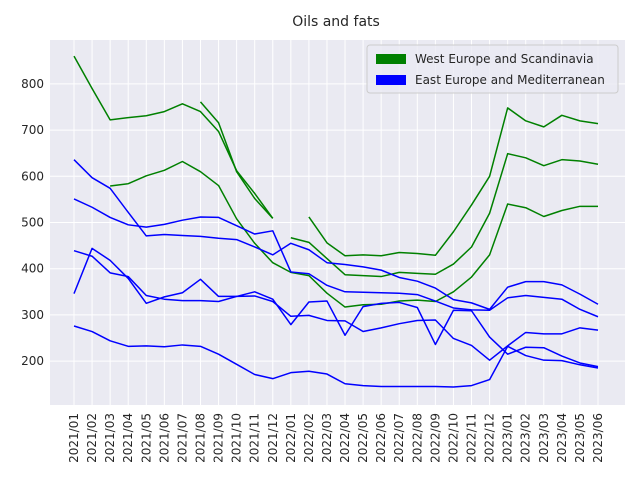 The height and width of the screenshot is (484, 640). I want to click on x-tick-label: 2023/06, so click(598, 438).